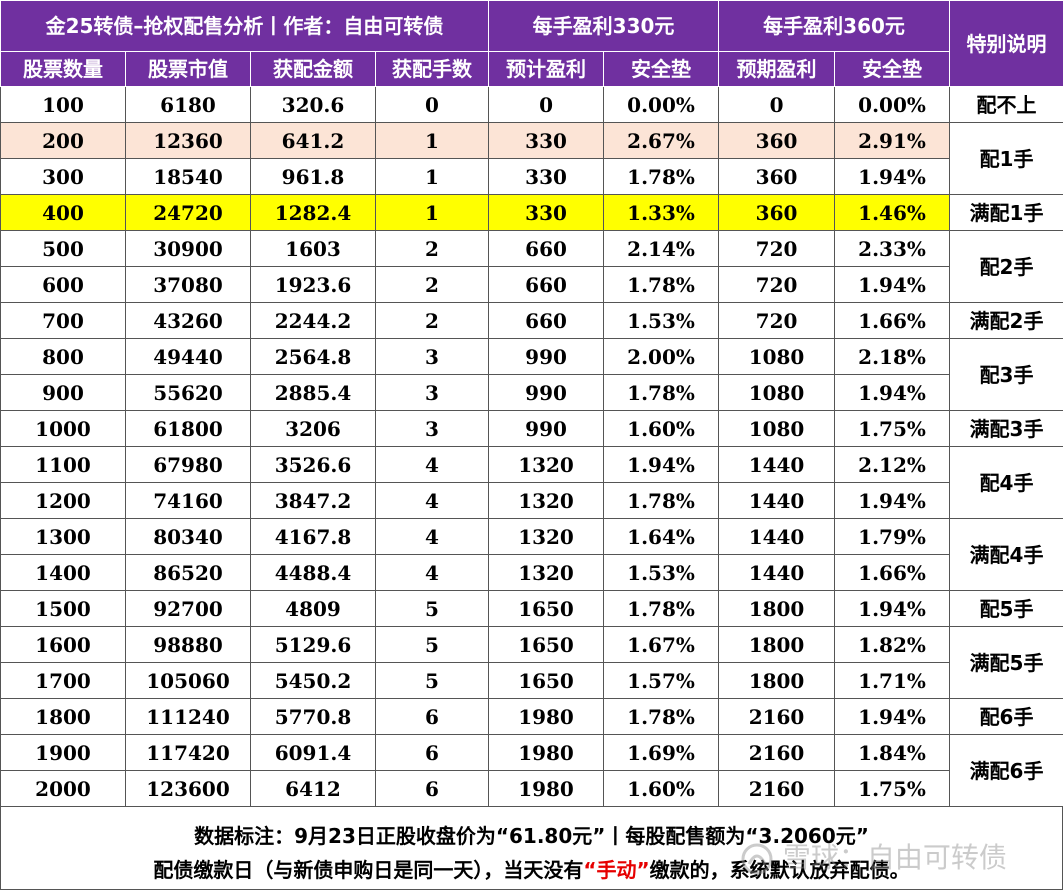 The image size is (1063, 890). What do you see at coordinates (188, 69) in the screenshot?
I see `col-header-market-value: 股票市值` at bounding box center [188, 69].